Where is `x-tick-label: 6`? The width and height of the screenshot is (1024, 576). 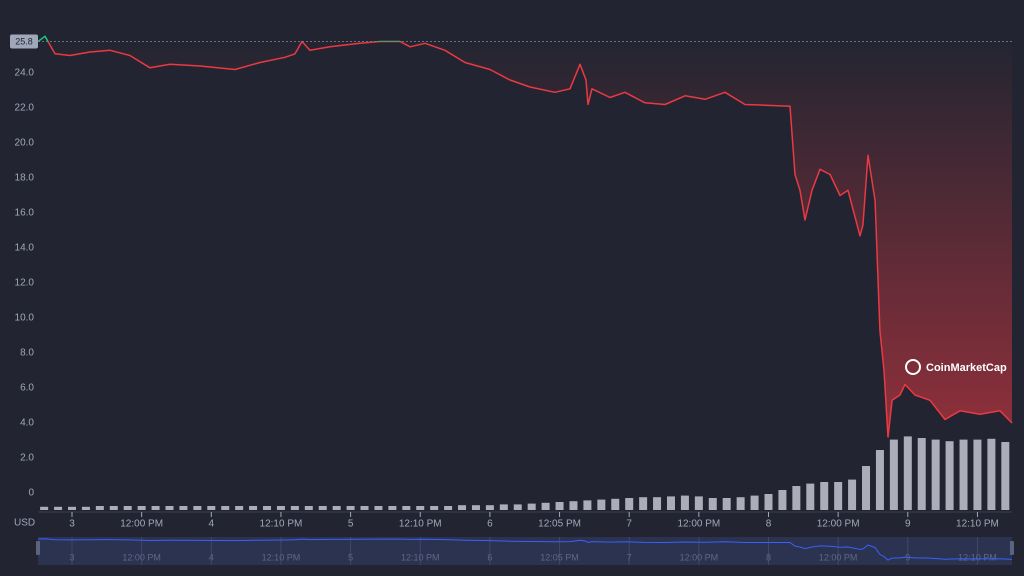
x-tick-label: 6 is located at coordinates (490, 524).